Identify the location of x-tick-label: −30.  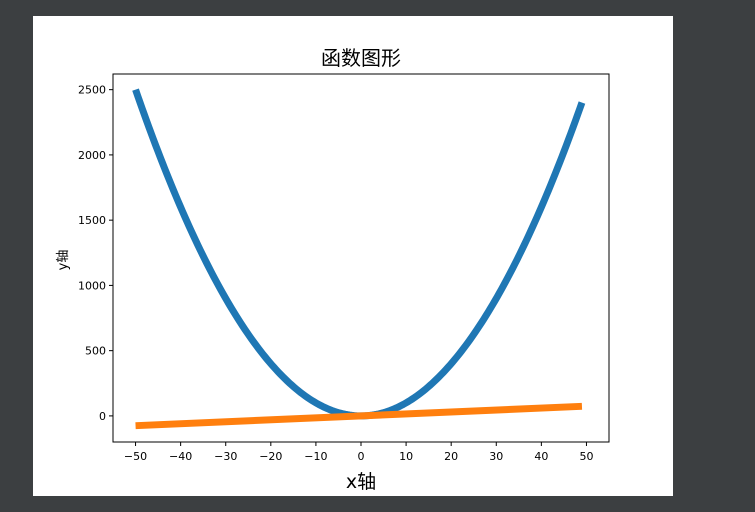
(225, 456).